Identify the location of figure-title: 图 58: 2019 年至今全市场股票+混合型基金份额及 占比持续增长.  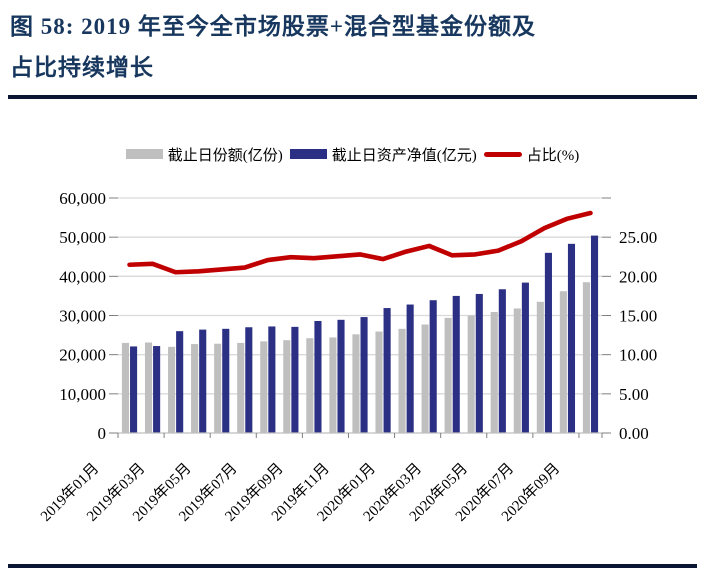
(355, 47).